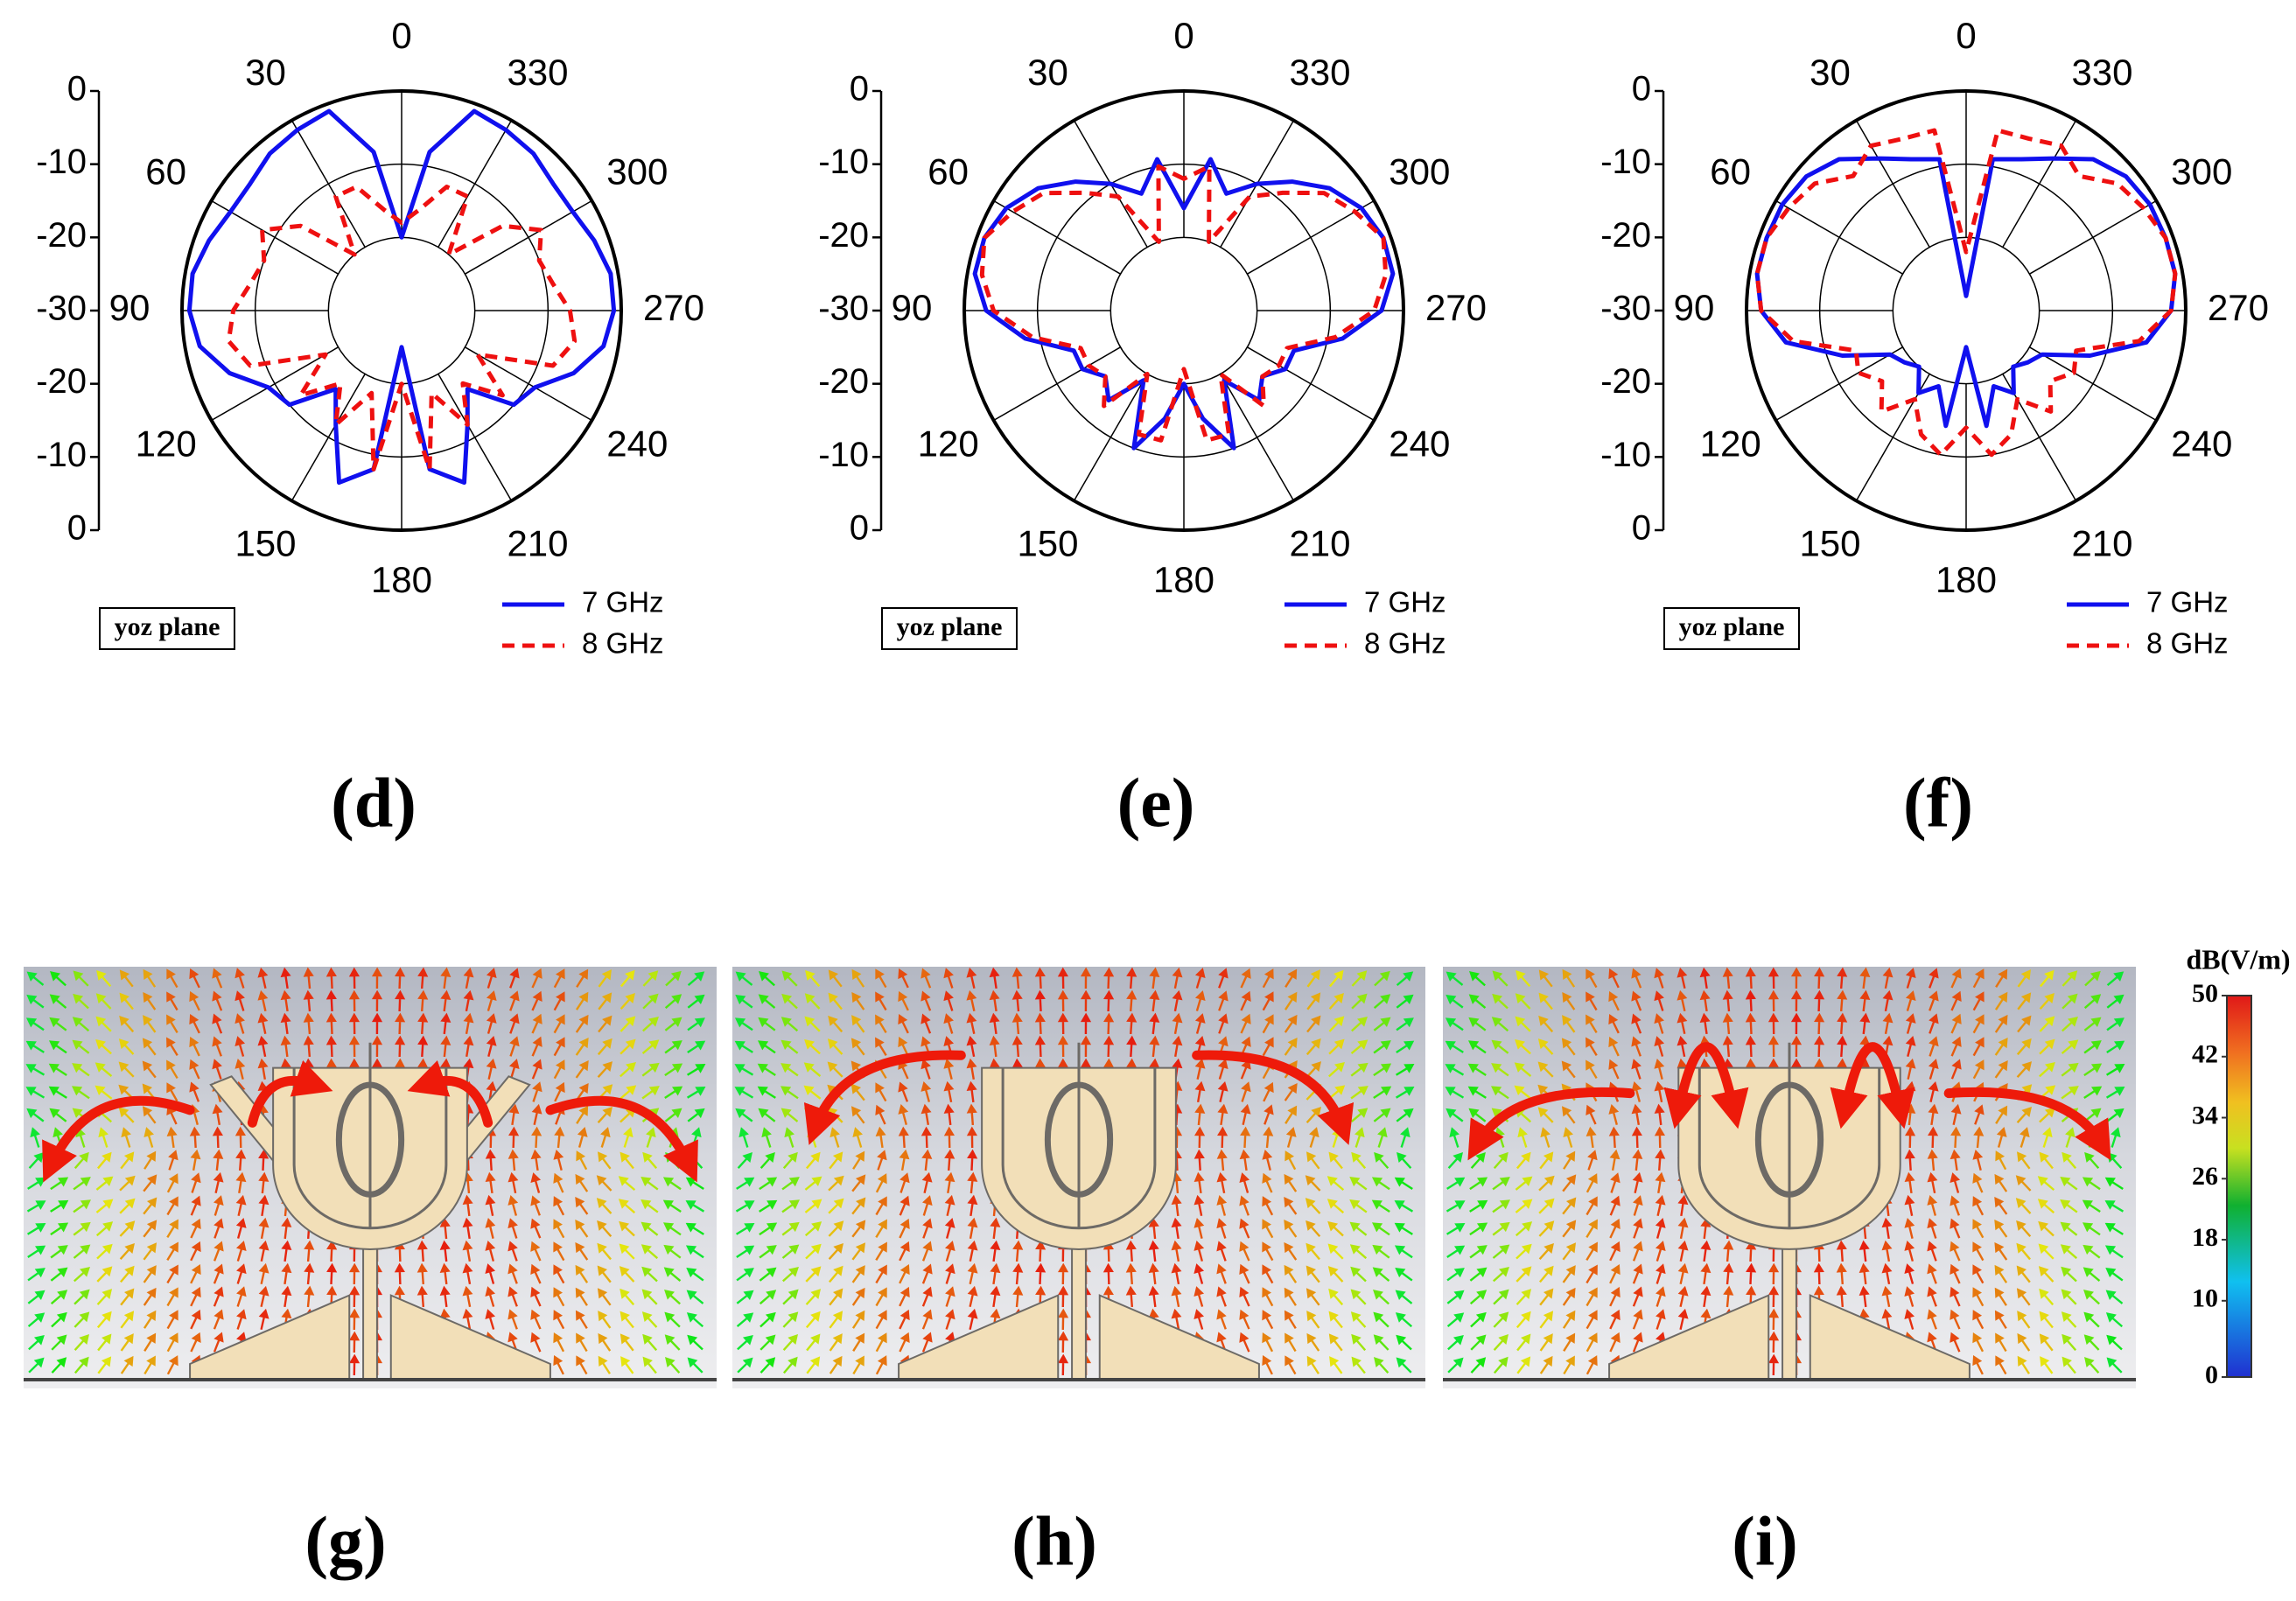 Image resolution: width=2296 pixels, height=1601 pixels. Describe the element at coordinates (401, 311) in the screenshot. I see `grid-circle` at that location.